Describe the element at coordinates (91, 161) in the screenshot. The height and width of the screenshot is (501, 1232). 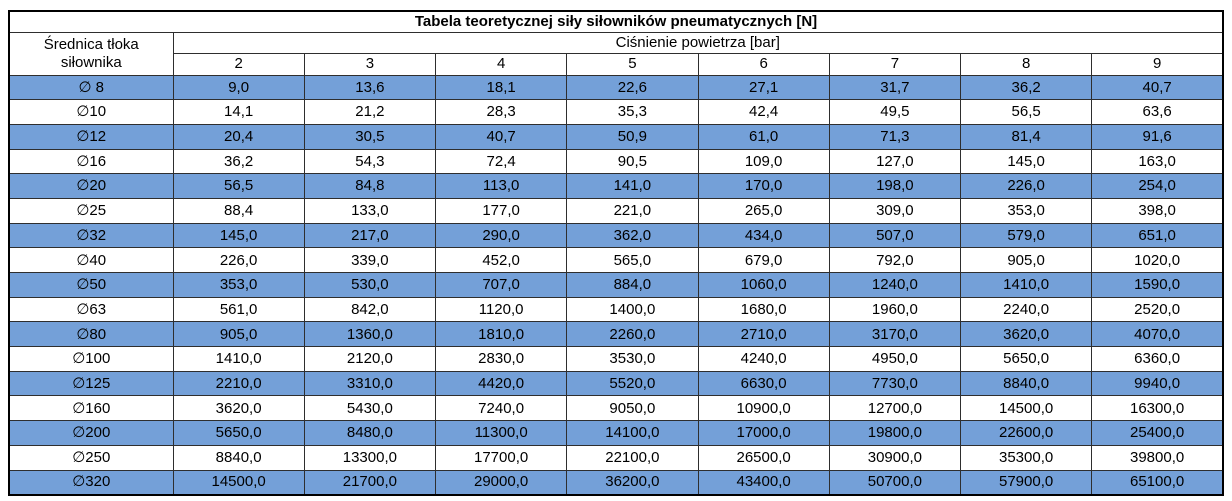
I see `diameter-cell: ∅16` at that location.